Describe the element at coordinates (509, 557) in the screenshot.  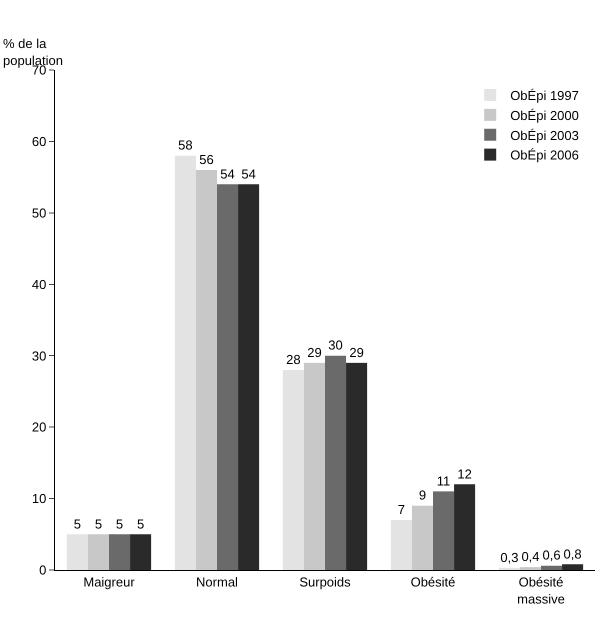
I see `data-label: 0,3` at that location.